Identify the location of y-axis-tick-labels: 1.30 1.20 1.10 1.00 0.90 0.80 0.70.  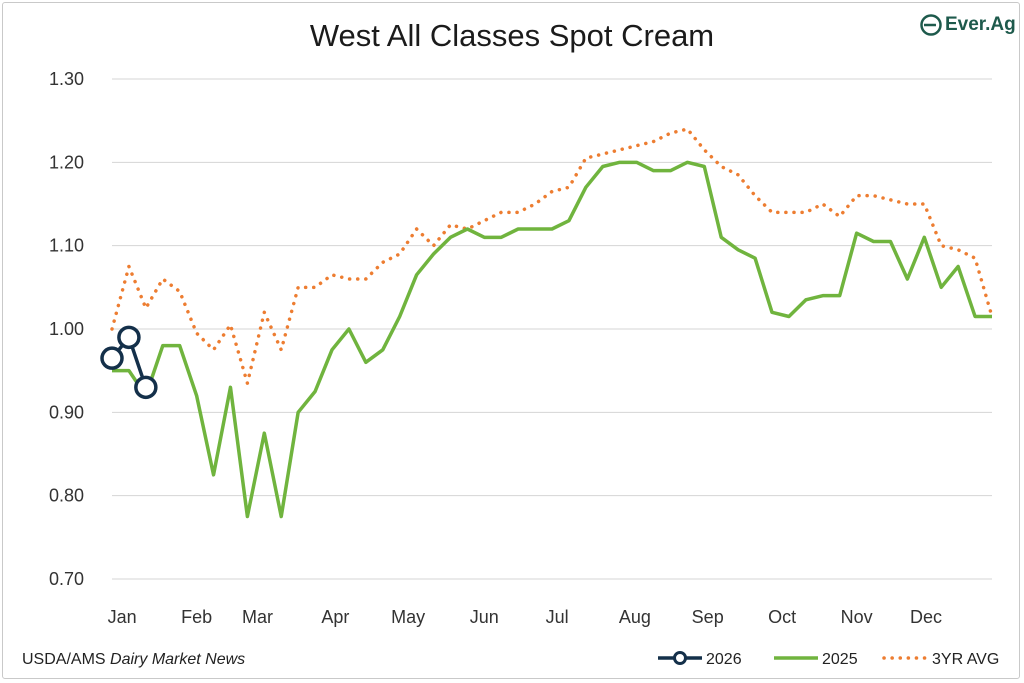
(66, 329).